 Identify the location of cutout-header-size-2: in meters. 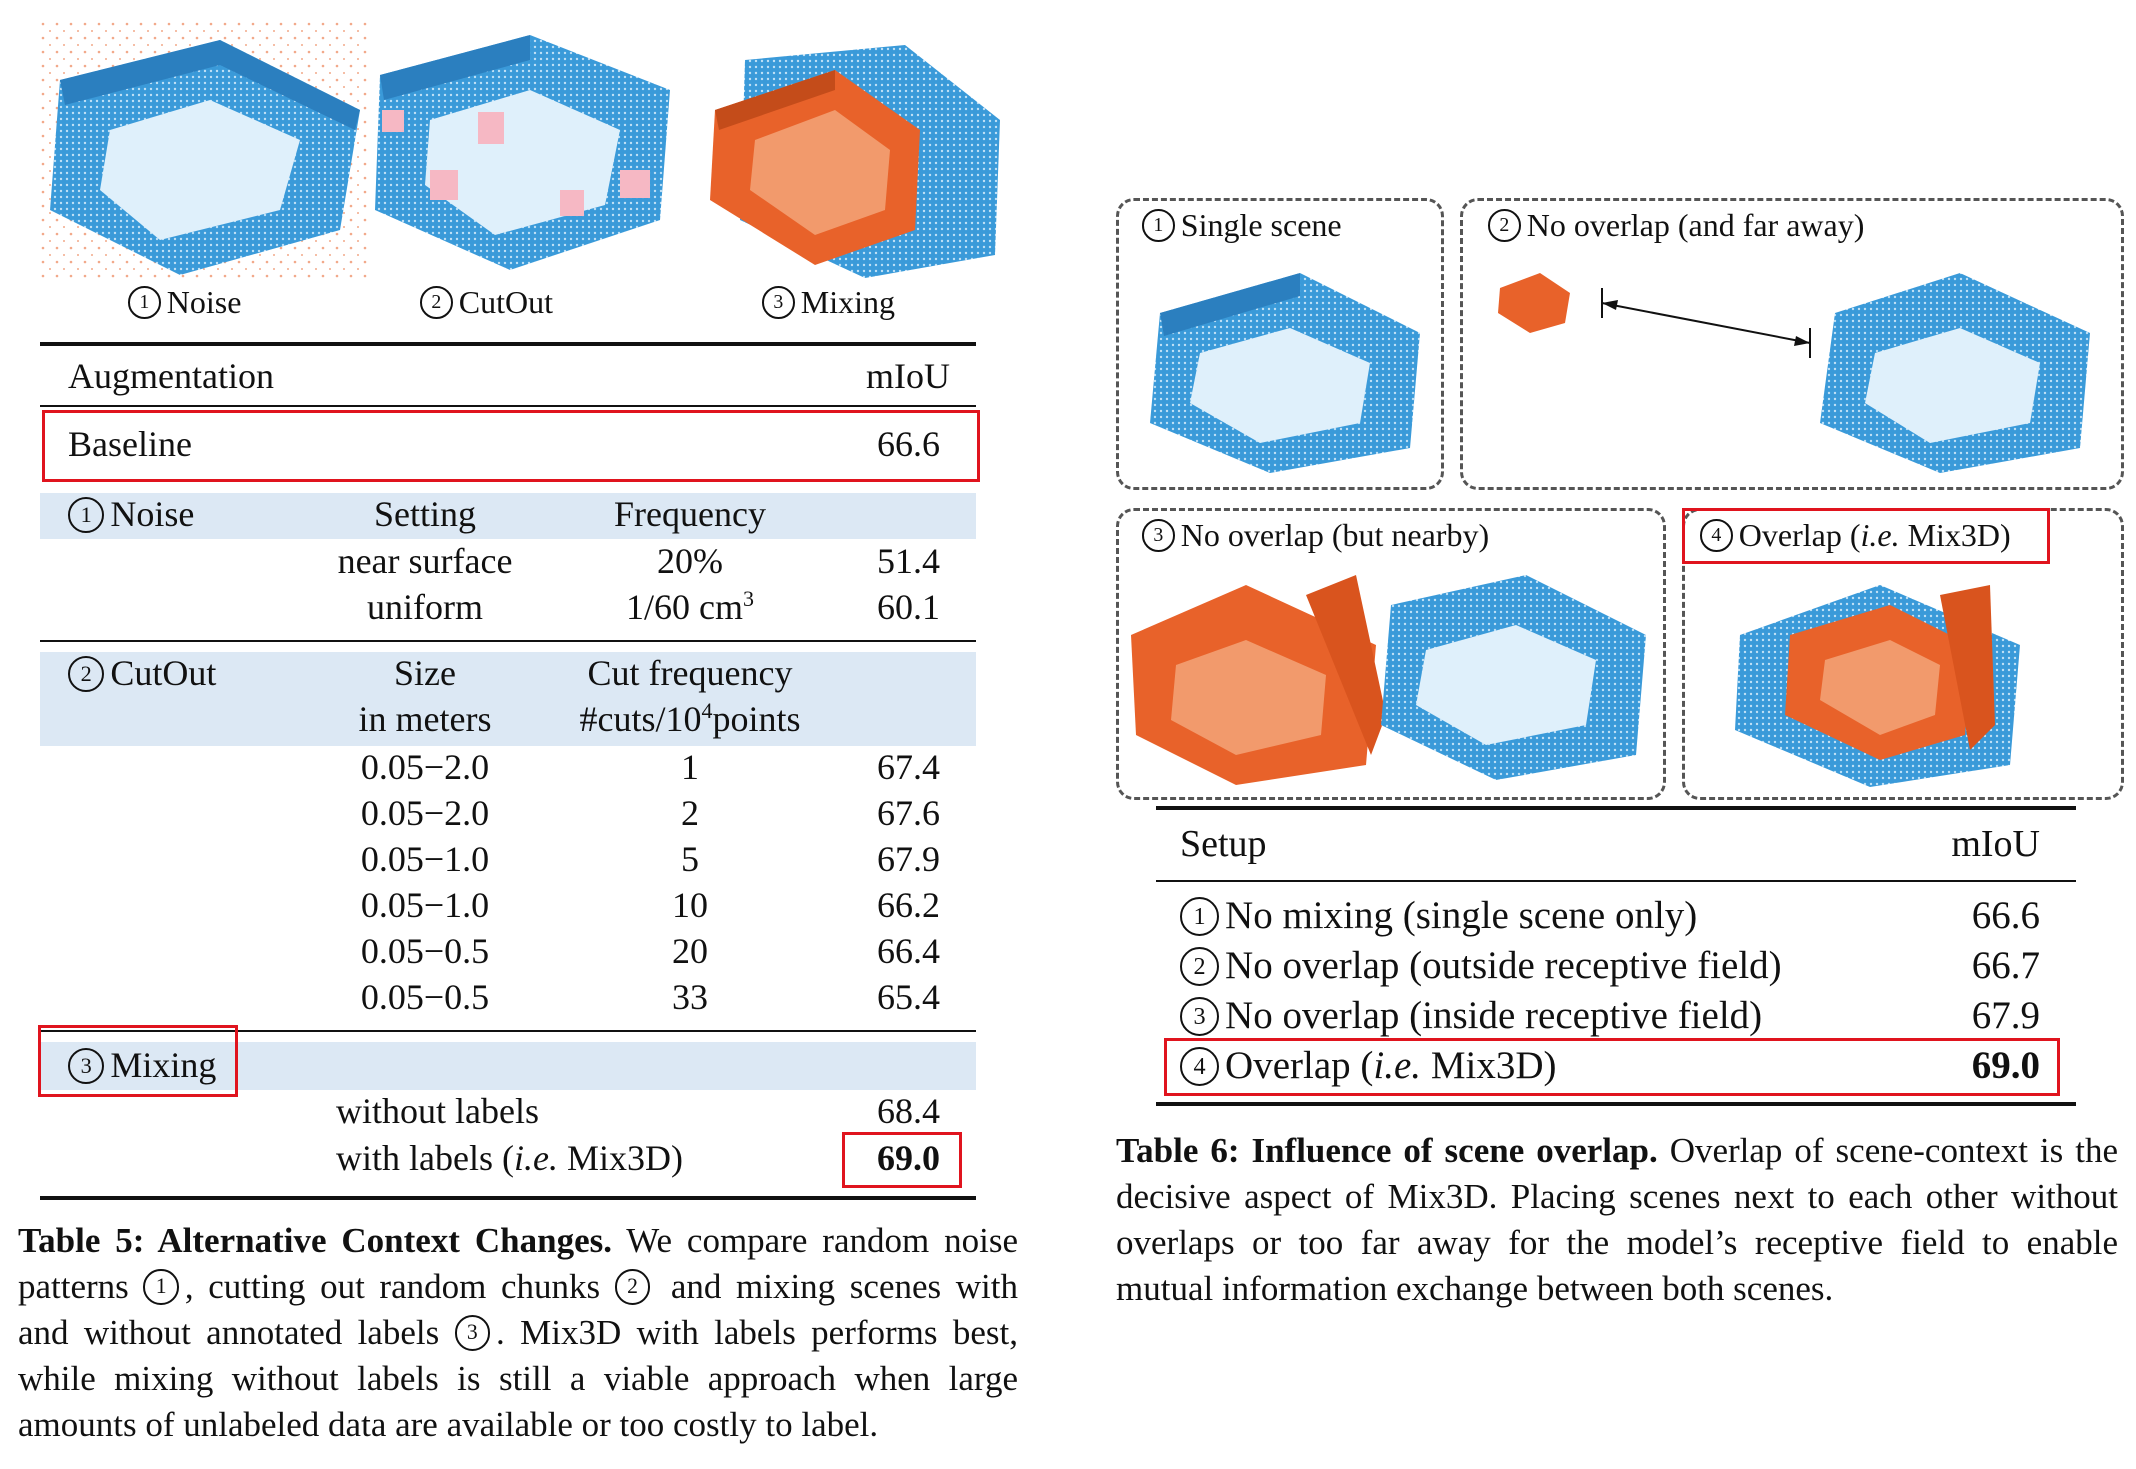
(425, 719).